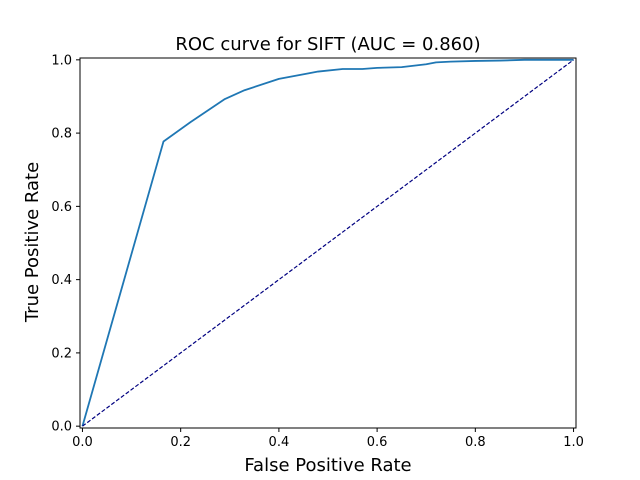 The image size is (640, 480). Describe the element at coordinates (82, 442) in the screenshot. I see `x-tick-label: 0.0` at that location.